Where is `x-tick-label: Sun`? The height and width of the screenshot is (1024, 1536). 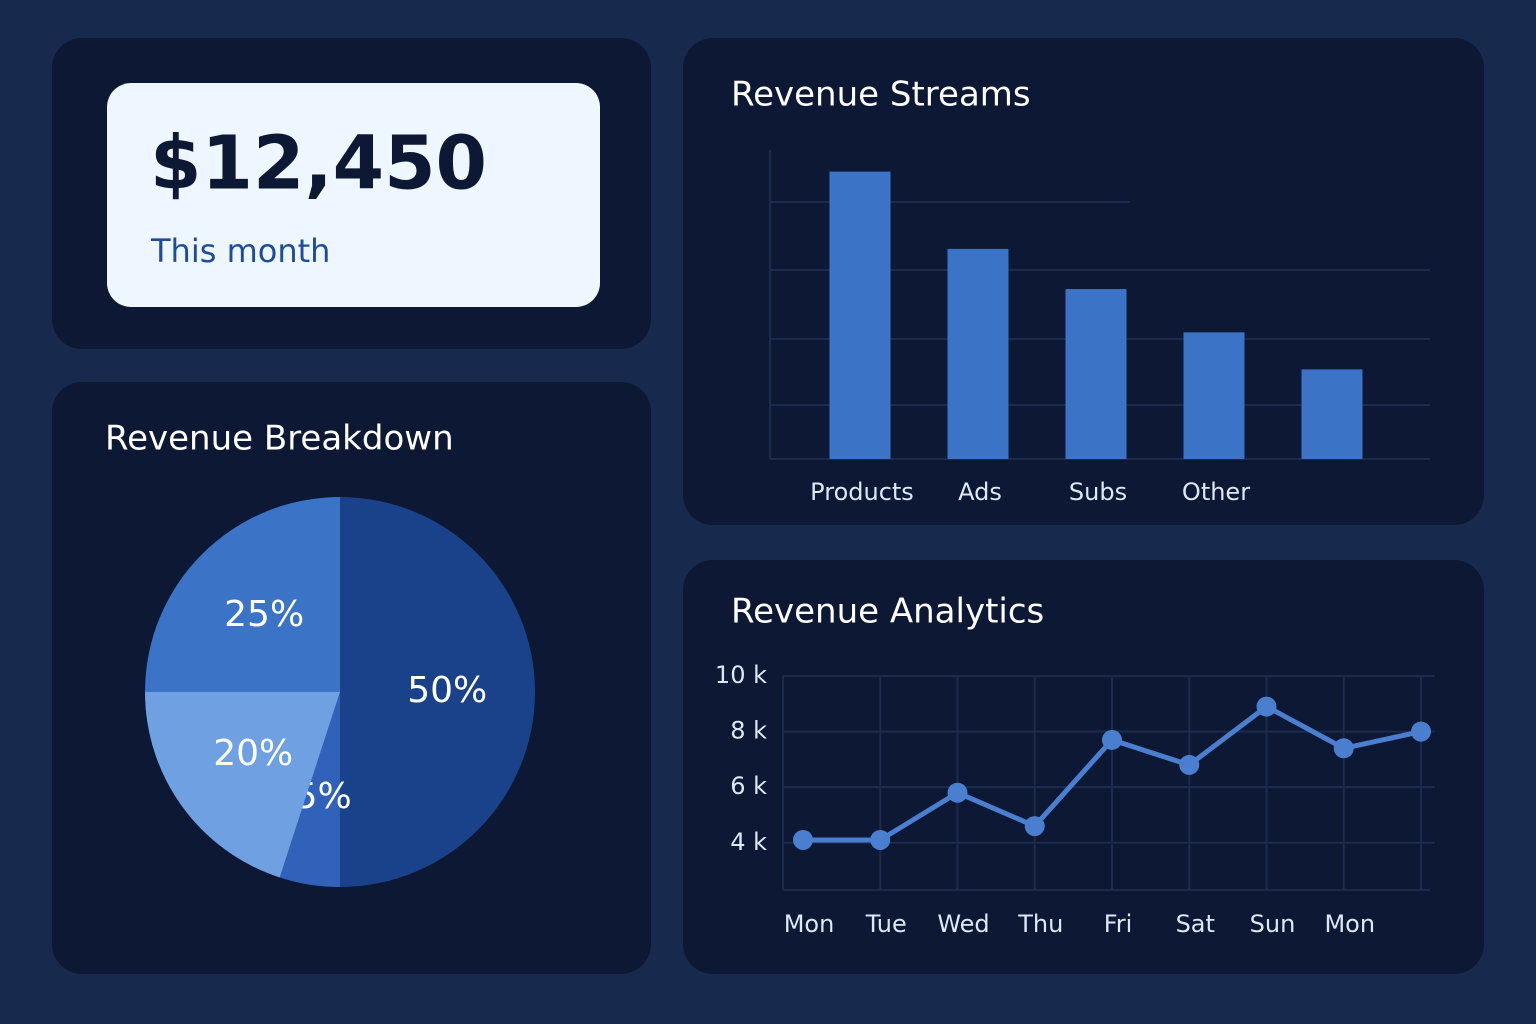 x-tick-label: Sun is located at coordinates (1273, 924).